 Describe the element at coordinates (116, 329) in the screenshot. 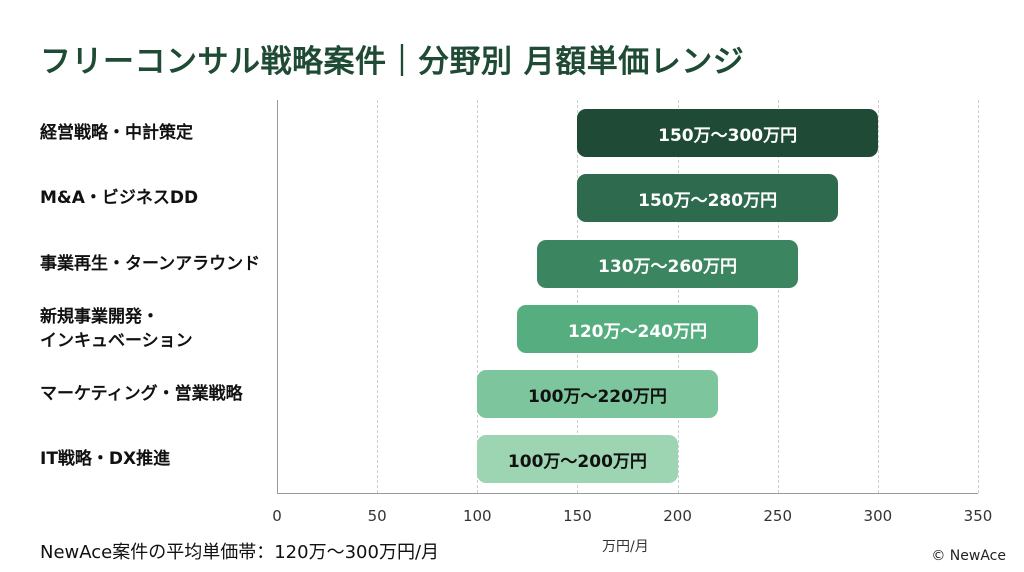

I see `category-label: 新規事業開発・ インキュベーション` at that location.